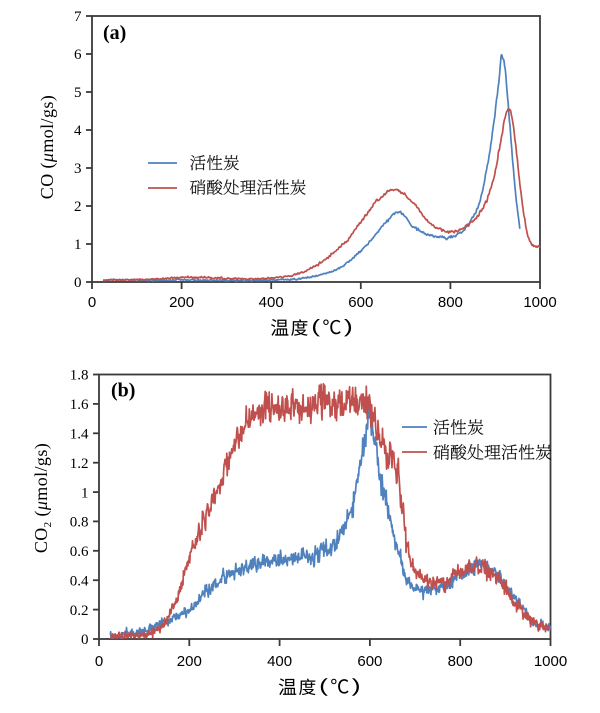 The width and height of the screenshot is (600, 713). What do you see at coordinates (123, 391) in the screenshot?
I see `svg-text: (b)` at bounding box center [123, 391].